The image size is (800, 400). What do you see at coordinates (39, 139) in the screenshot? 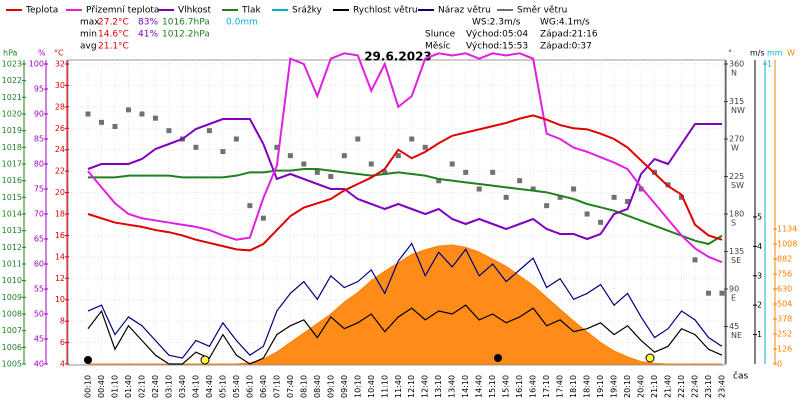
I see `y-tick-label: 85` at bounding box center [39, 139].